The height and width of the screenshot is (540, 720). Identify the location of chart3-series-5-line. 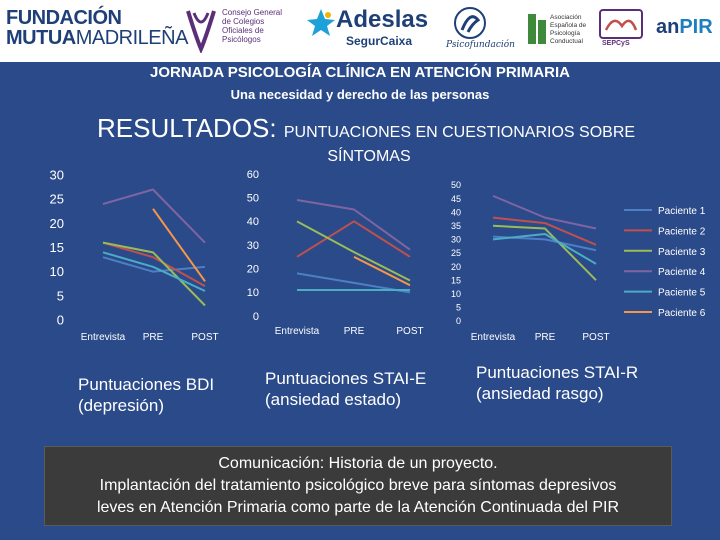
(544, 248).